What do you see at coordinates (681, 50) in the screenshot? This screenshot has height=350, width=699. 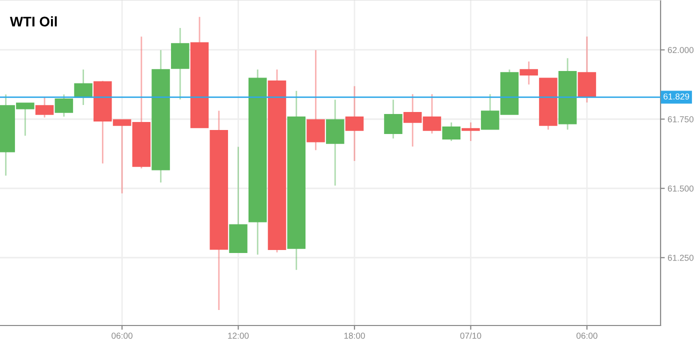 I see `y-tick-label: 62.000` at bounding box center [681, 50].